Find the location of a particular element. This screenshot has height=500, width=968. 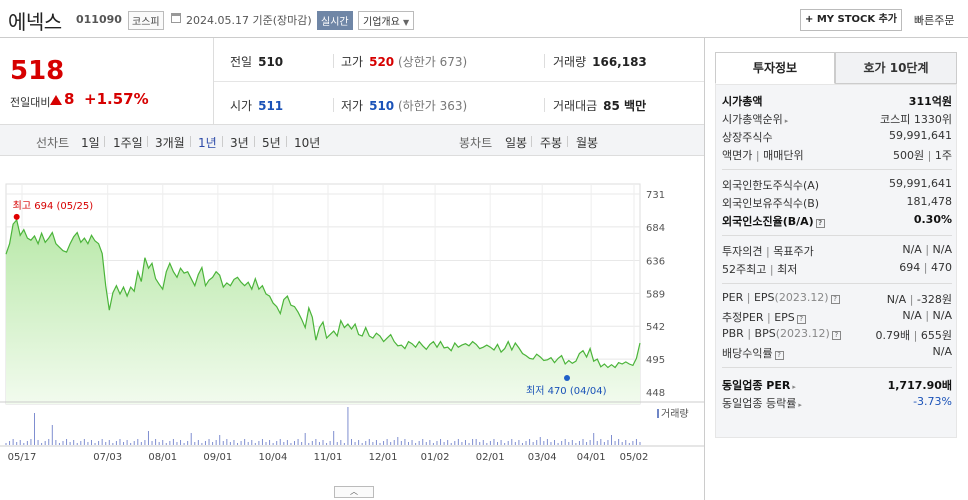

market-cap-rank-value: 코스피 1330위 is located at coordinates (916, 119).